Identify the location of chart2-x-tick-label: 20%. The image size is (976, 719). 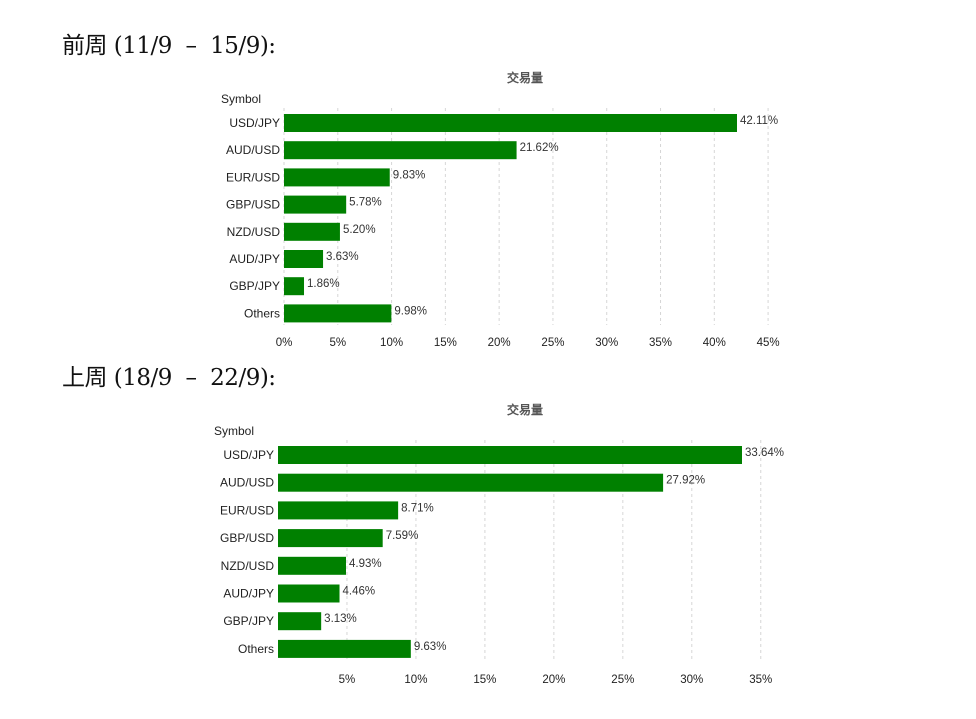
(553, 680).